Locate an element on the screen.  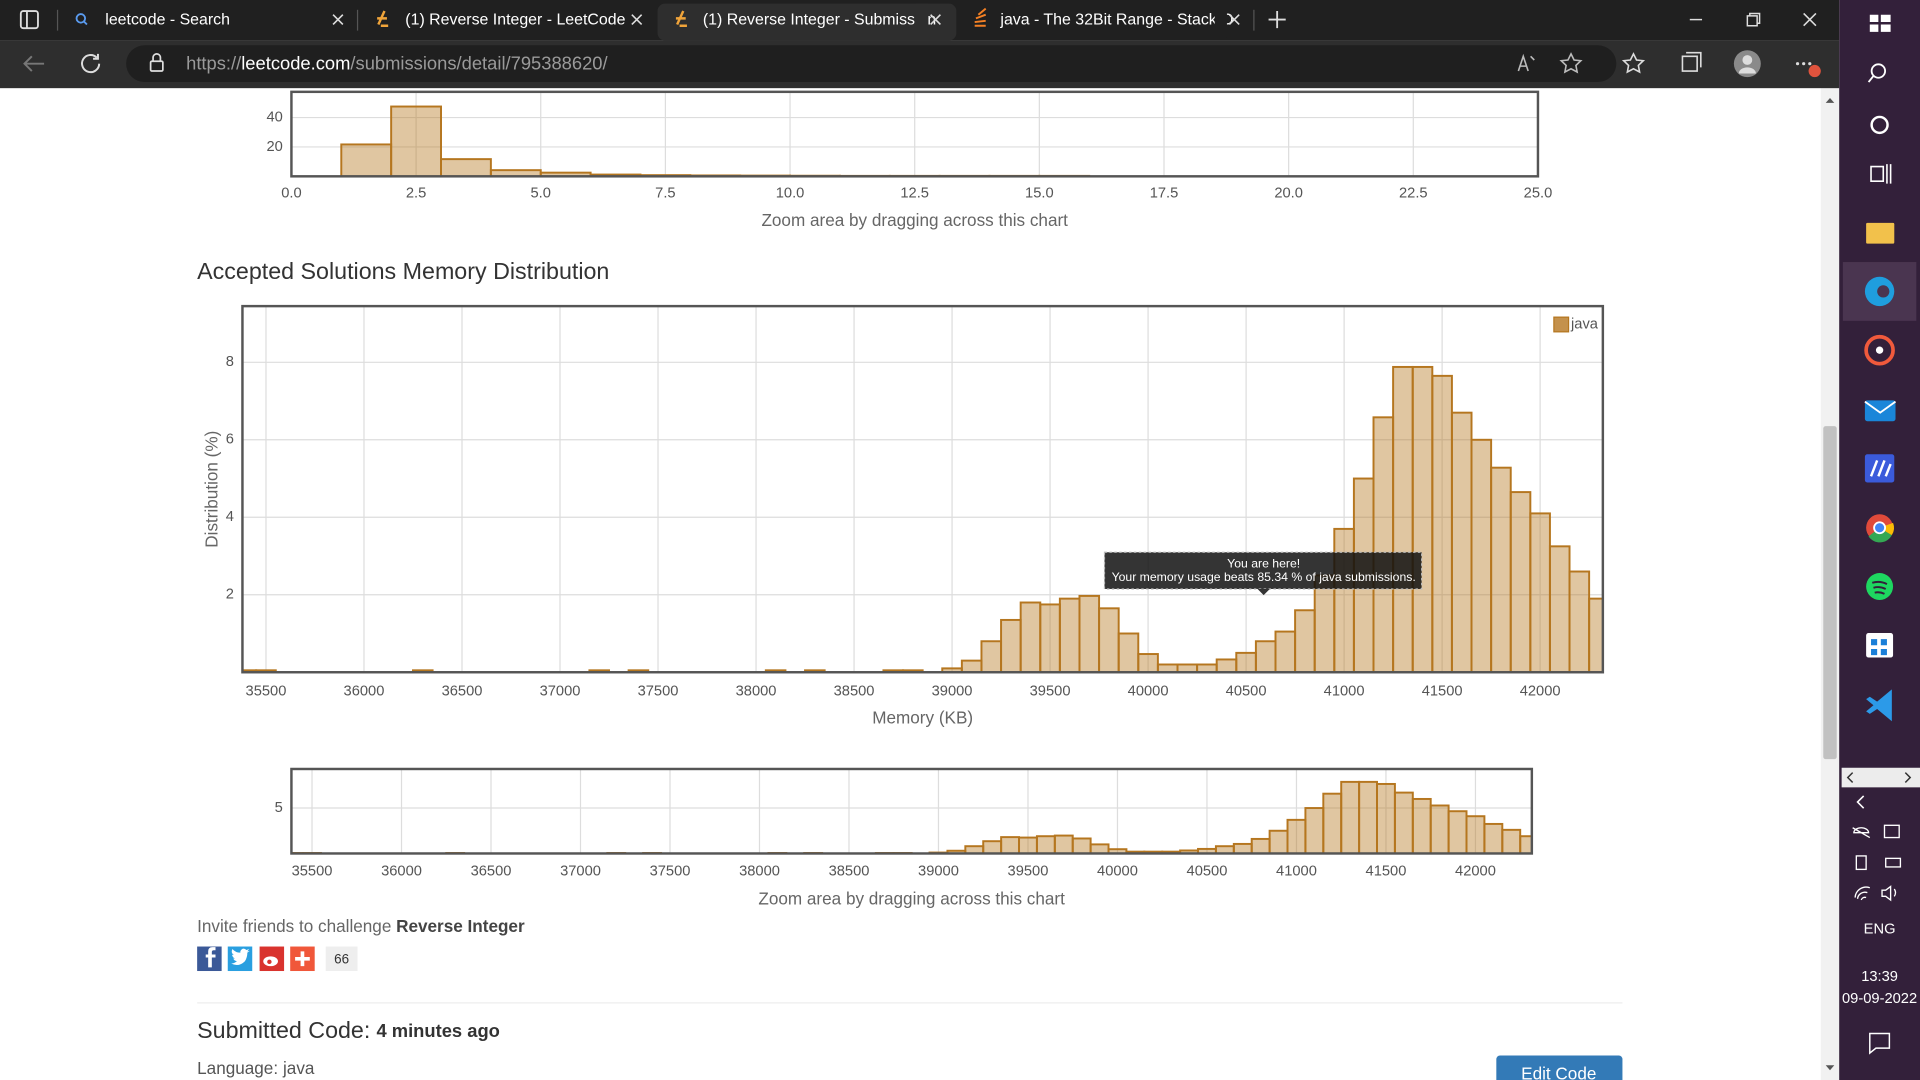
active-tab is located at coordinates (807, 22).